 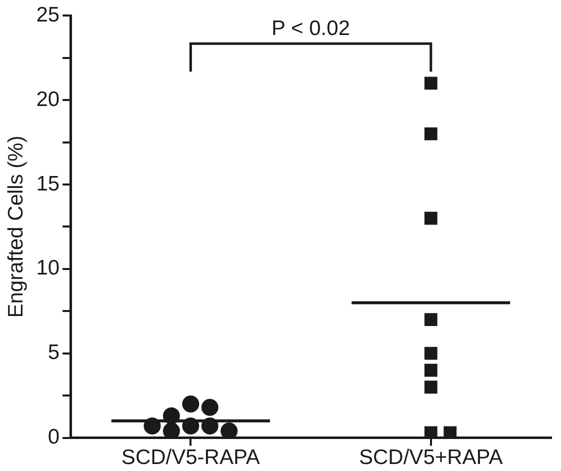 What do you see at coordinates (48, 268) in the screenshot?
I see `y-tick-label: 10` at bounding box center [48, 268].